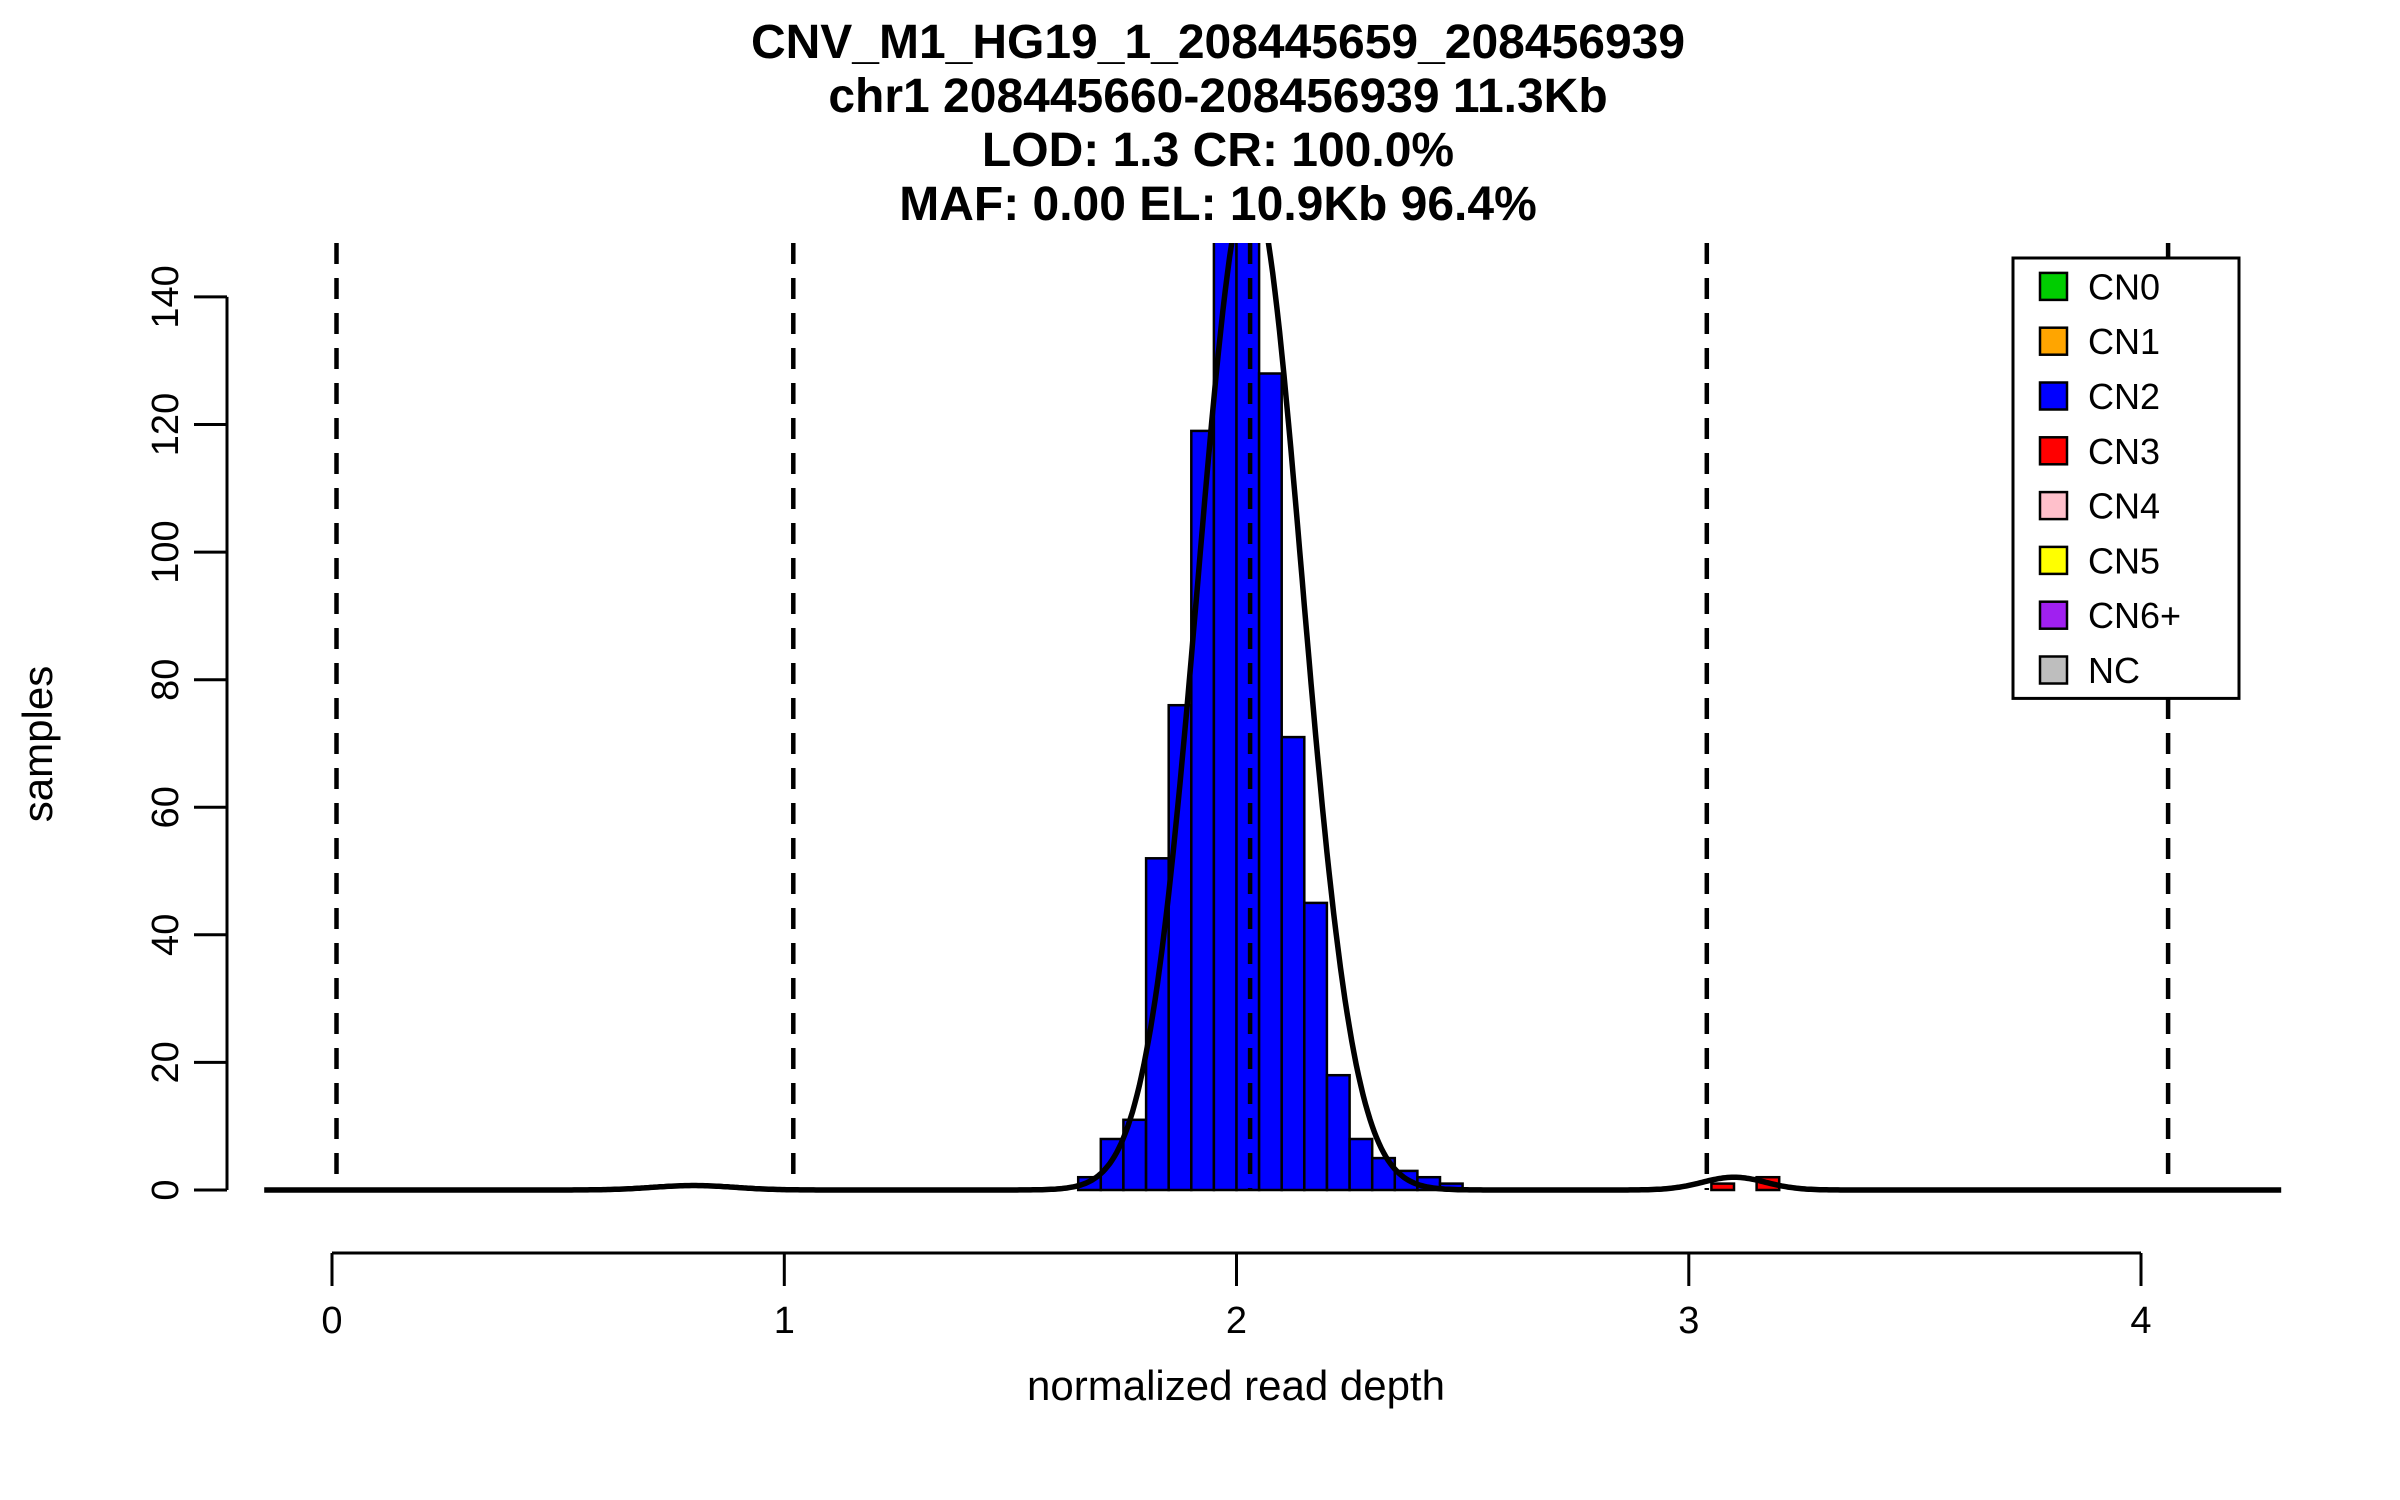  Describe the element at coordinates (1236, 1385) in the screenshot. I see `x-axis-label: normalized read depth` at that location.